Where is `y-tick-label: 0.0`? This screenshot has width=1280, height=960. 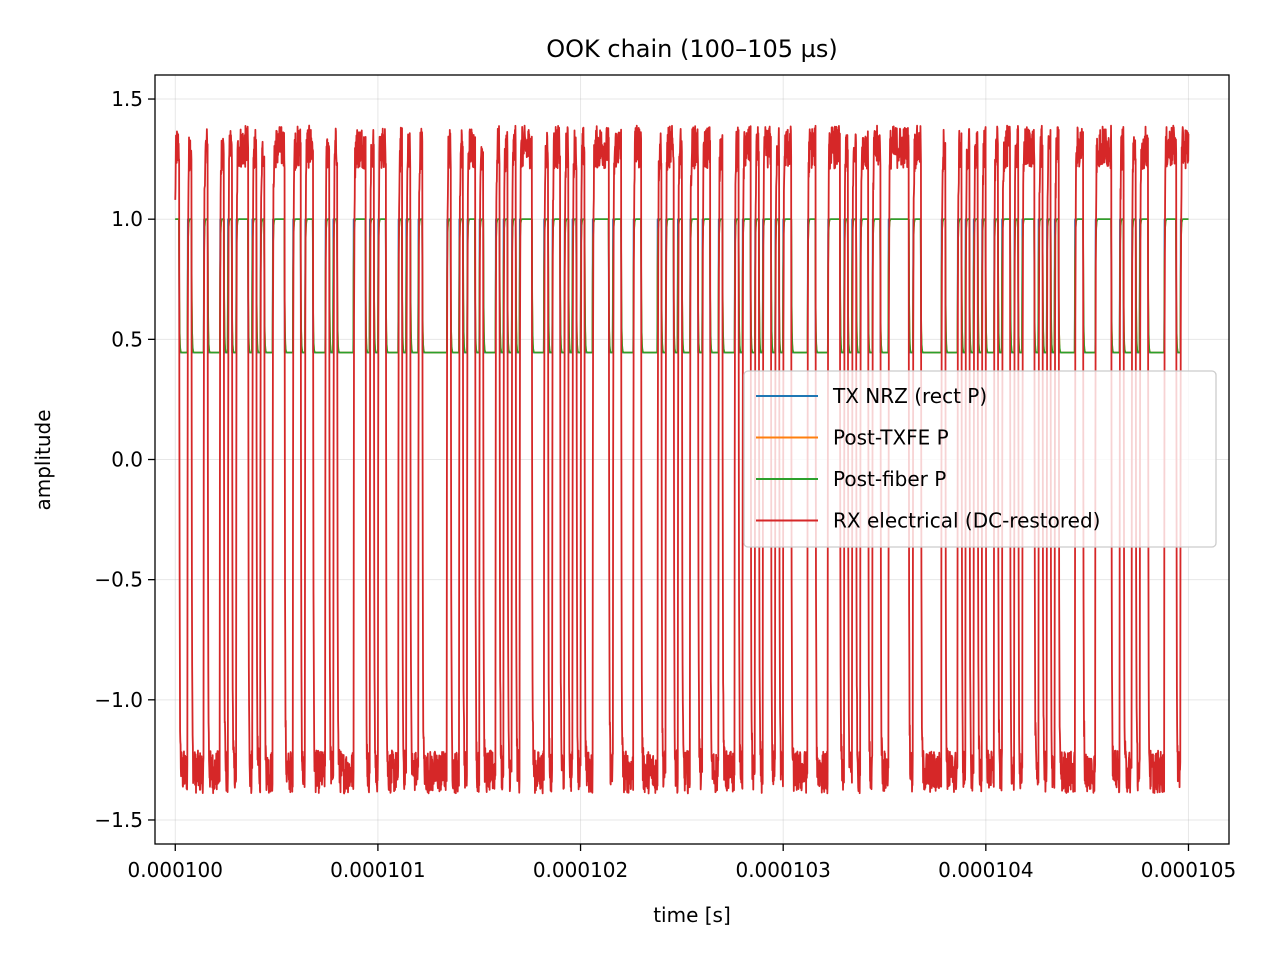 y-tick-label: 0.0 is located at coordinates (127, 460).